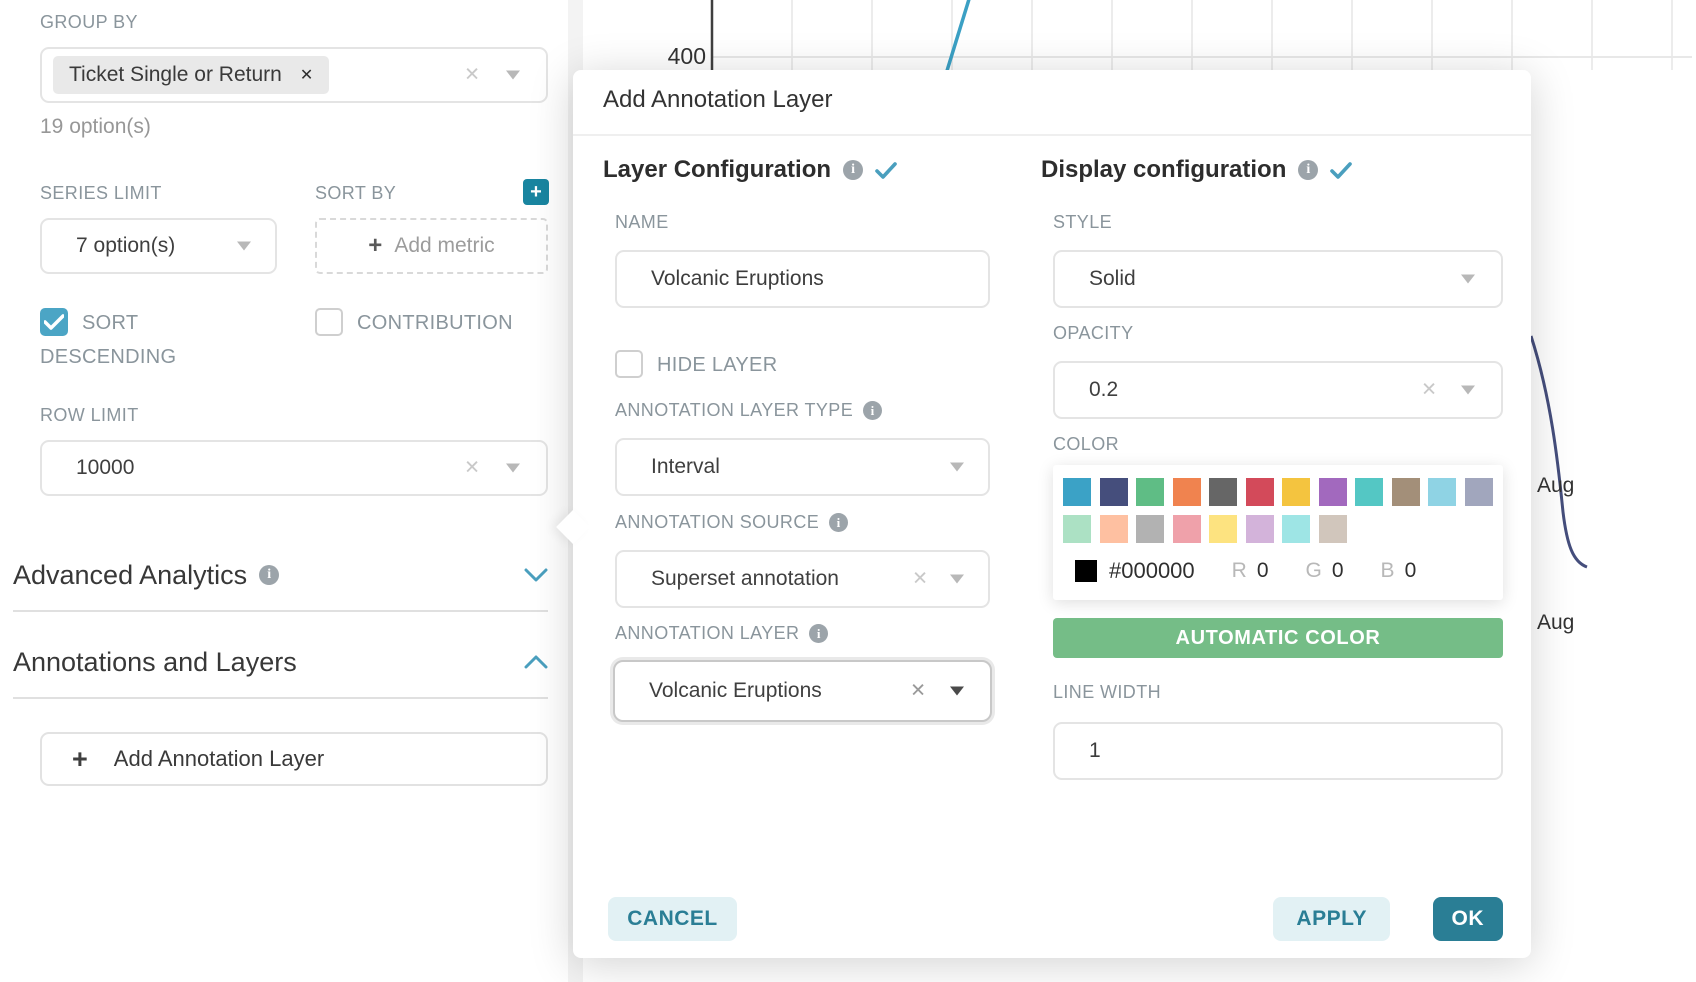 Image resolution: width=1696 pixels, height=982 pixels. I want to click on contribution-checkbox, so click(329, 322).